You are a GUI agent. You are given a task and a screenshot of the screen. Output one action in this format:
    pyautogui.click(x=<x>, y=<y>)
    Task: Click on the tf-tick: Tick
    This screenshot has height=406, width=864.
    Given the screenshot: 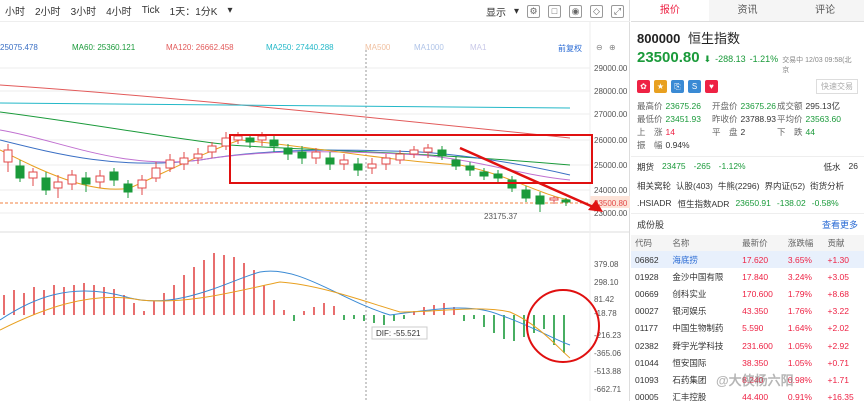 What is the action you would take?
    pyautogui.click(x=150, y=10)
    